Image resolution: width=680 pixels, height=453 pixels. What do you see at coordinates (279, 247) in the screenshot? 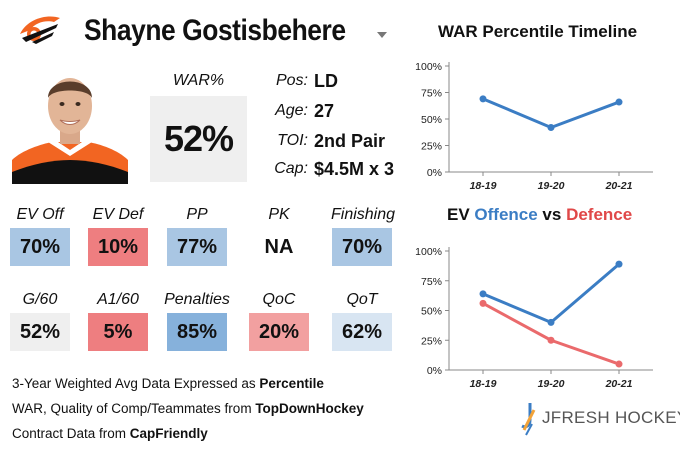
I see `metric-value-pk: NA` at bounding box center [279, 247].